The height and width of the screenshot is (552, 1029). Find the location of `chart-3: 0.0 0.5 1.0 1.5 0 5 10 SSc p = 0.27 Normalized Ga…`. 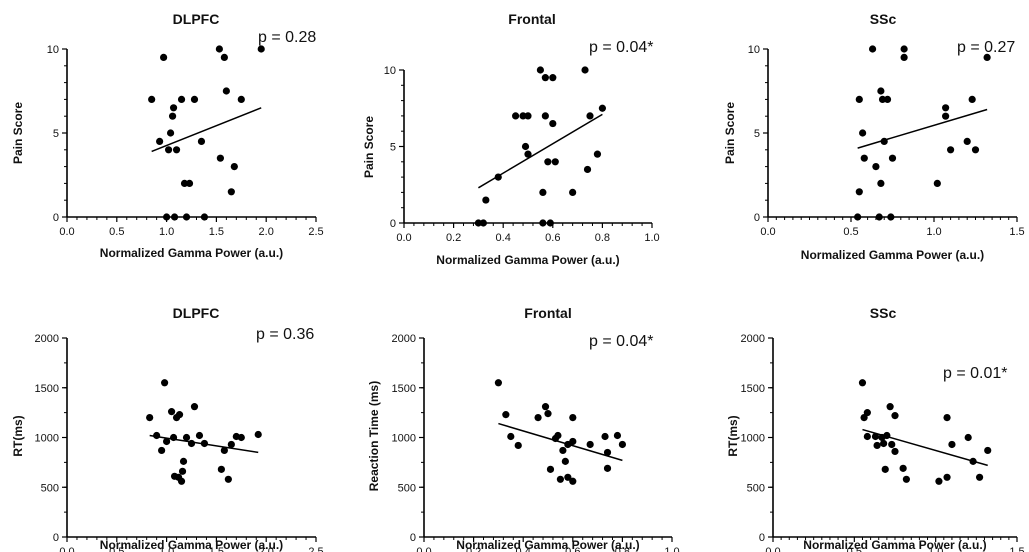

chart-3: 0.0 0.5 1.0 1.5 0 5 10 SSc p = 0.27 Normalized Ga… is located at coordinates (874, 136).